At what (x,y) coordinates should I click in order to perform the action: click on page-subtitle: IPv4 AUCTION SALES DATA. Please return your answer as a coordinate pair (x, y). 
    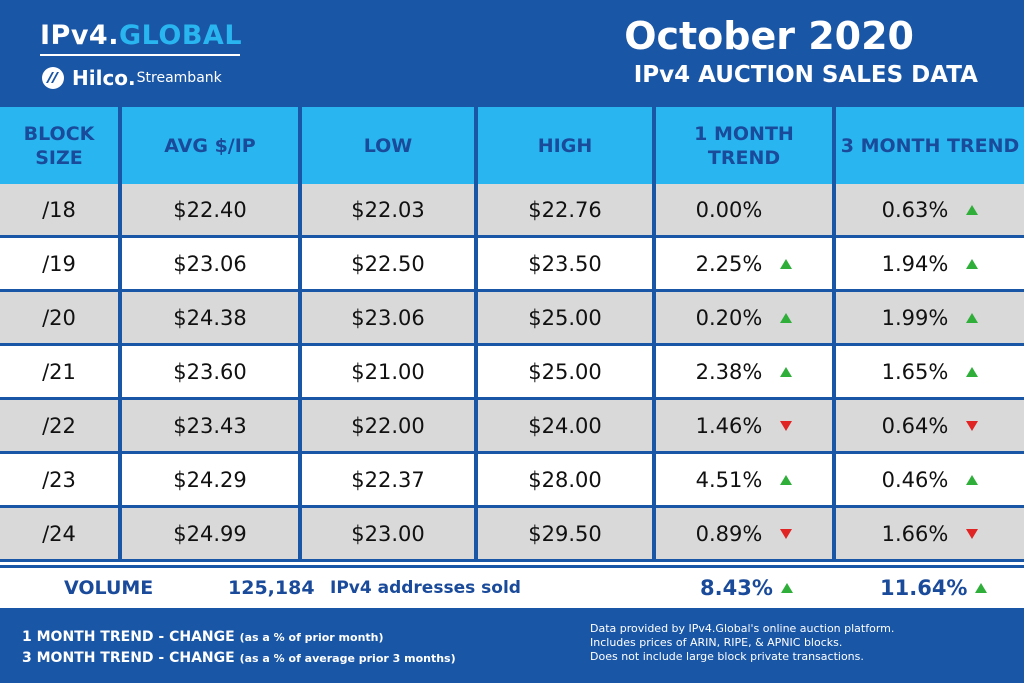
    Looking at the image, I should click on (805, 75).